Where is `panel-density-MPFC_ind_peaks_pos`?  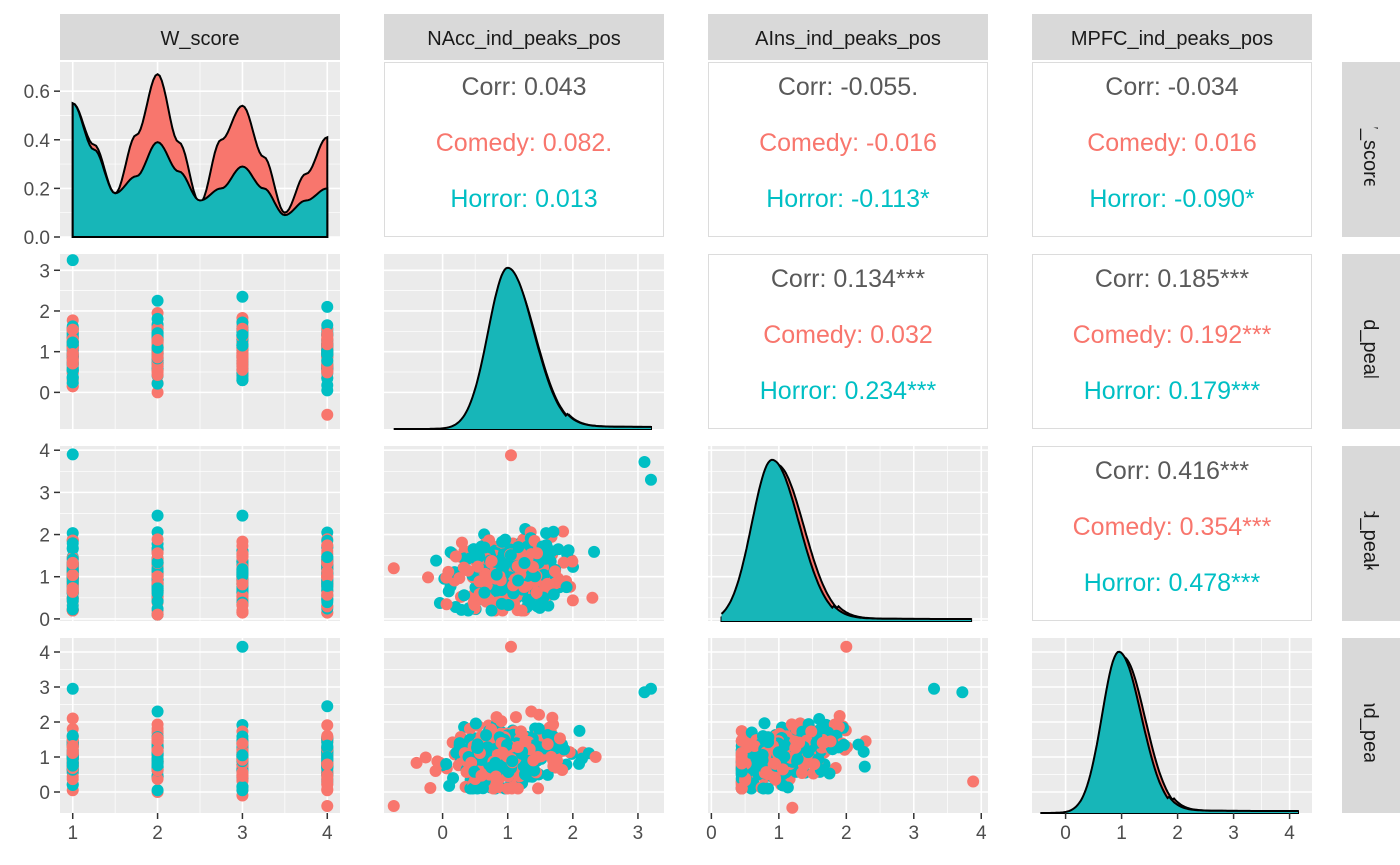
panel-density-MPFC_ind_peaks_pos is located at coordinates (1172, 726).